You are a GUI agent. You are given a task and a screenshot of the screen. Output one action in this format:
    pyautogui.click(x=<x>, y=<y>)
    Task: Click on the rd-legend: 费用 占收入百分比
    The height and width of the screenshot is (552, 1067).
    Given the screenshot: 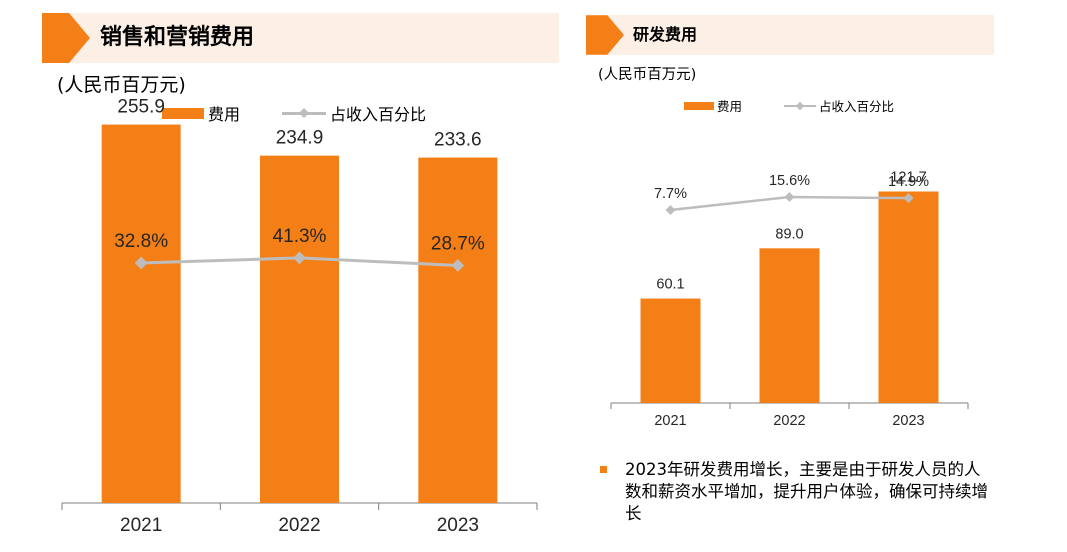 What is the action you would take?
    pyautogui.click(x=789, y=105)
    